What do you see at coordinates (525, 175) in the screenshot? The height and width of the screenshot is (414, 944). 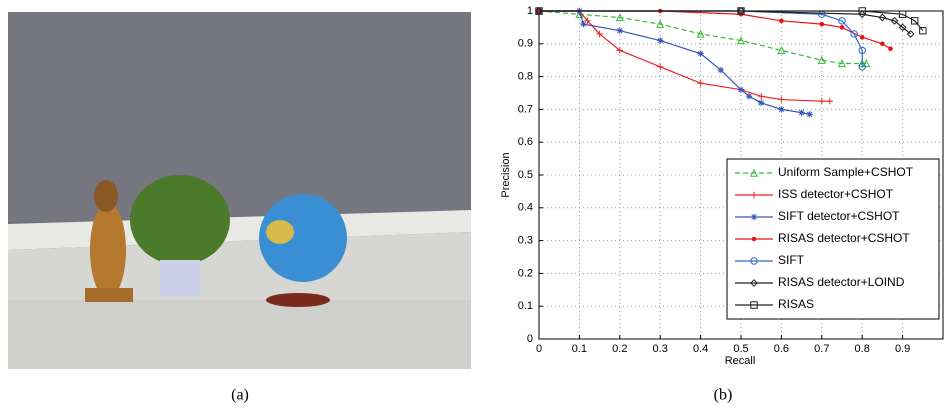 I see `y-tick-label: 0.5` at bounding box center [525, 175].